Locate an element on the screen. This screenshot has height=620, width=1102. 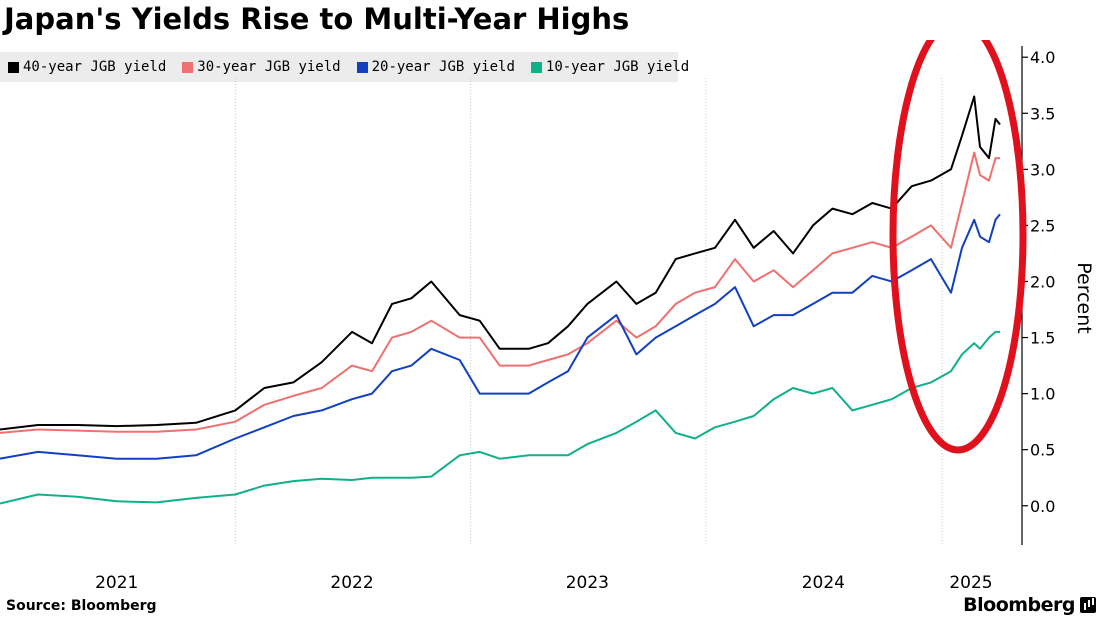
y-tick-label: 4.0 is located at coordinates (1042, 57).